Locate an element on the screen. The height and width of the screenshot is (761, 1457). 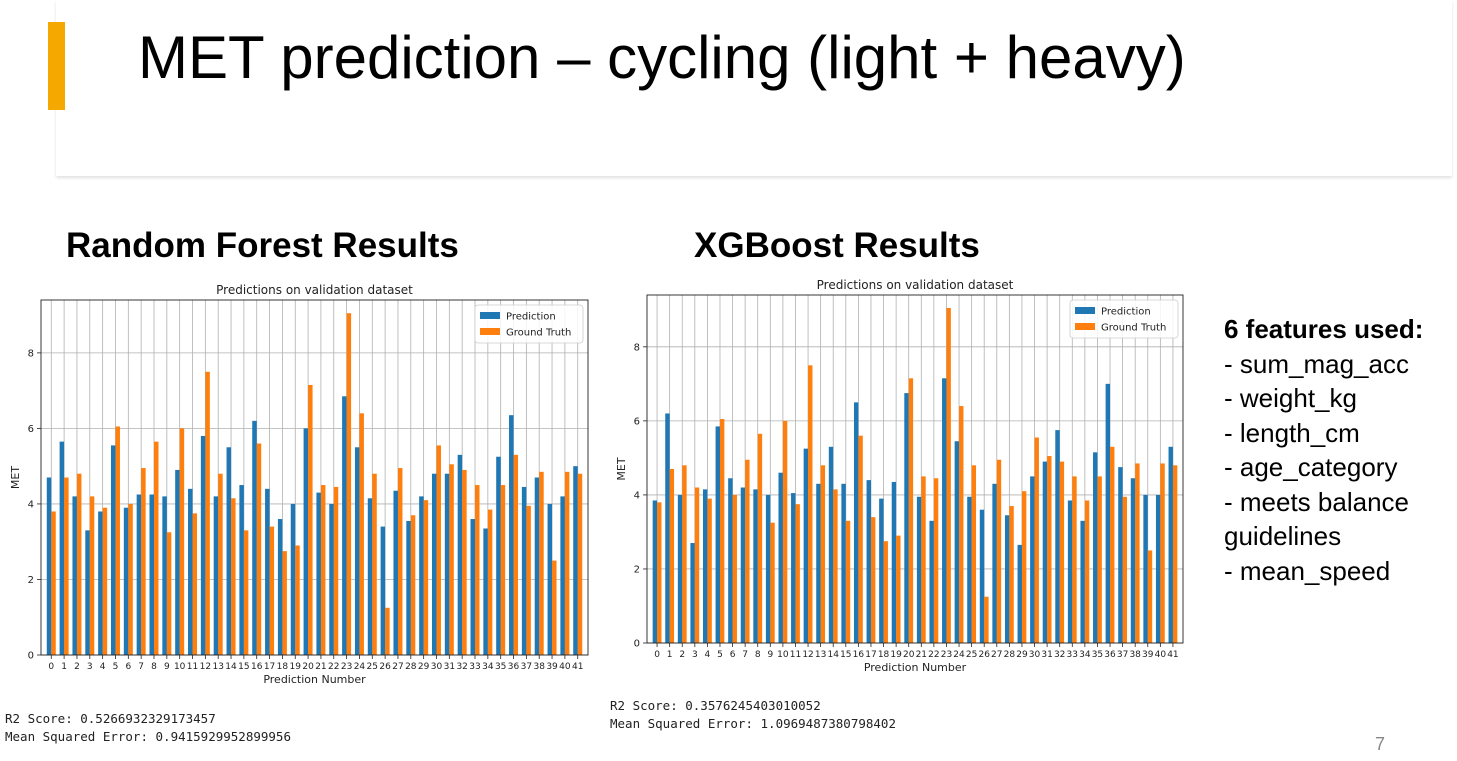
x-tick-label: 4 is located at coordinates (708, 655).